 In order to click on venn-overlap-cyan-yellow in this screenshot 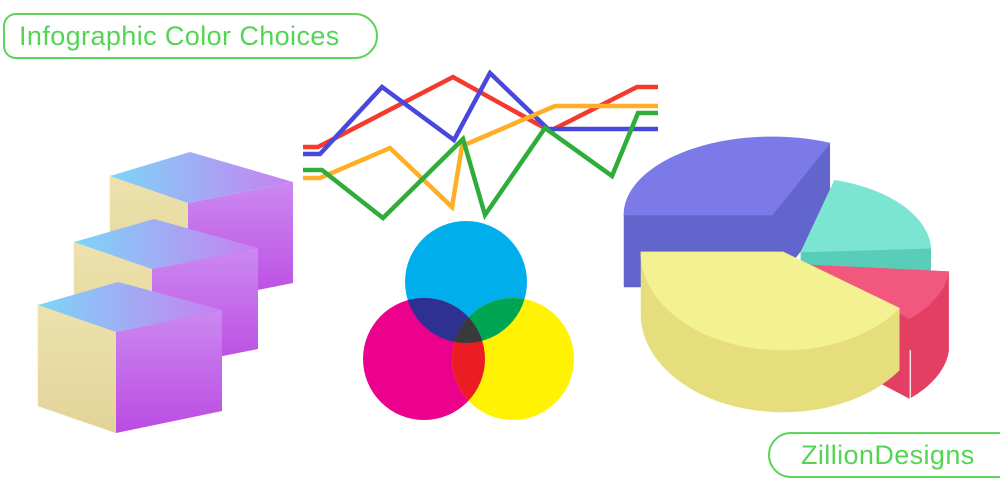, I will do `click(489, 320)`.